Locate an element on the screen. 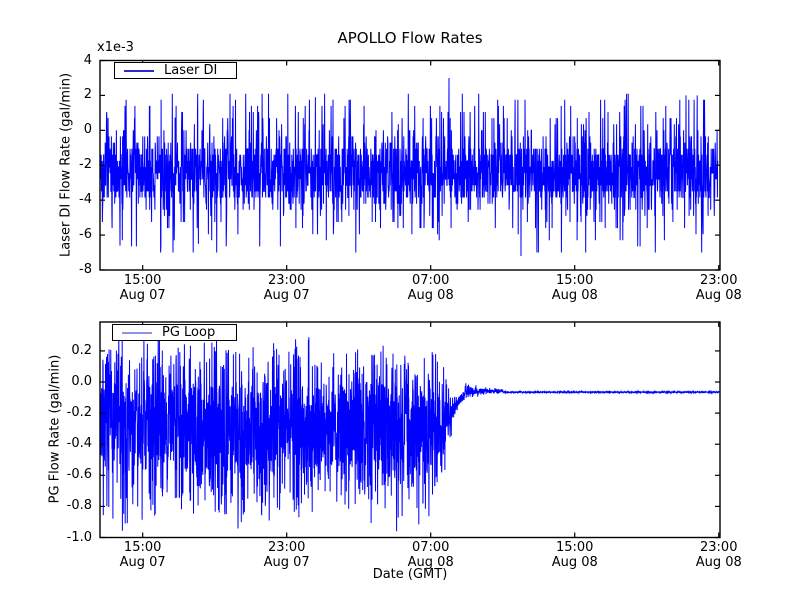 The height and width of the screenshot is (600, 800). y-tick-label: -0.4 is located at coordinates (79, 444).